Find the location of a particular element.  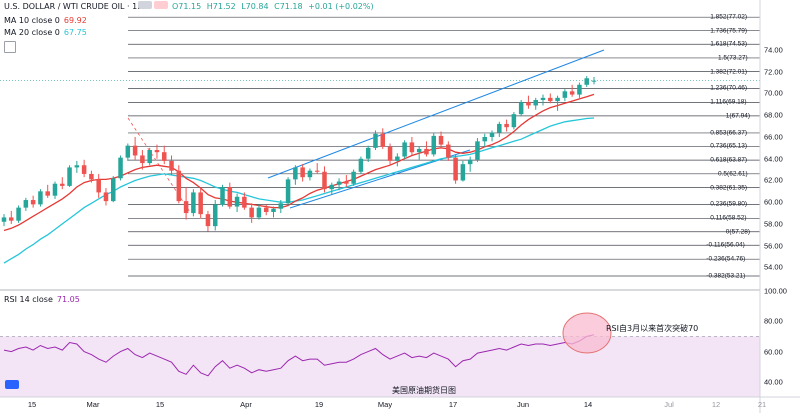

collapse-chevron-icon is located at coordinates (10, 47).